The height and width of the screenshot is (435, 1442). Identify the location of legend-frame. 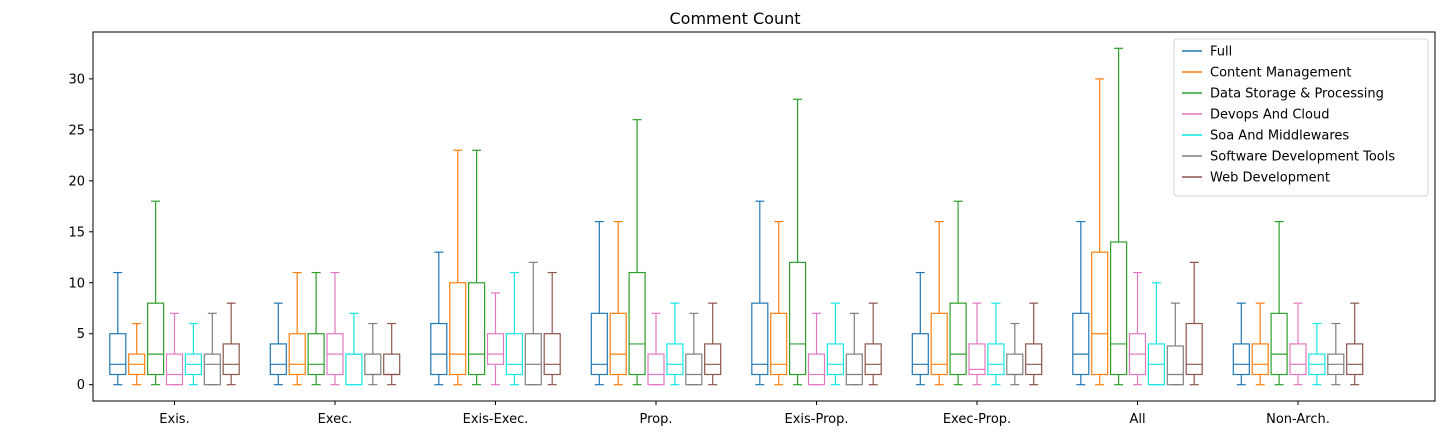
(1301, 117).